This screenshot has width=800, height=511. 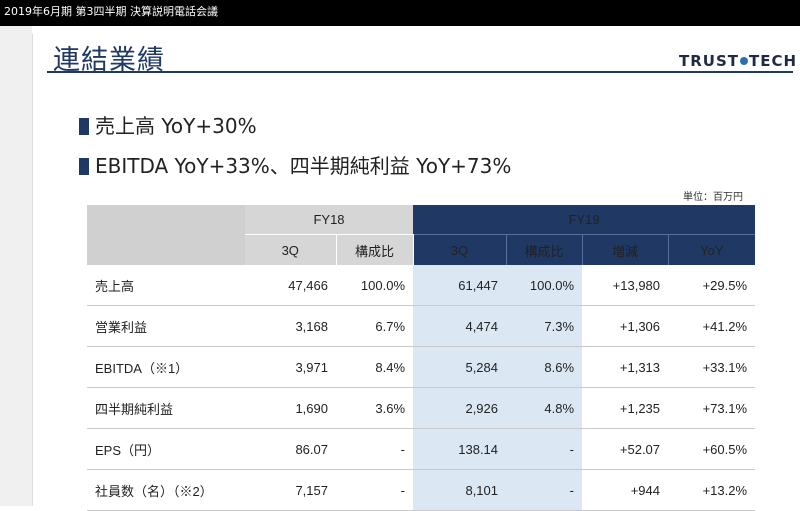 What do you see at coordinates (460, 285) in the screenshot?
I see `cell-fy19-3q: 61,447` at bounding box center [460, 285].